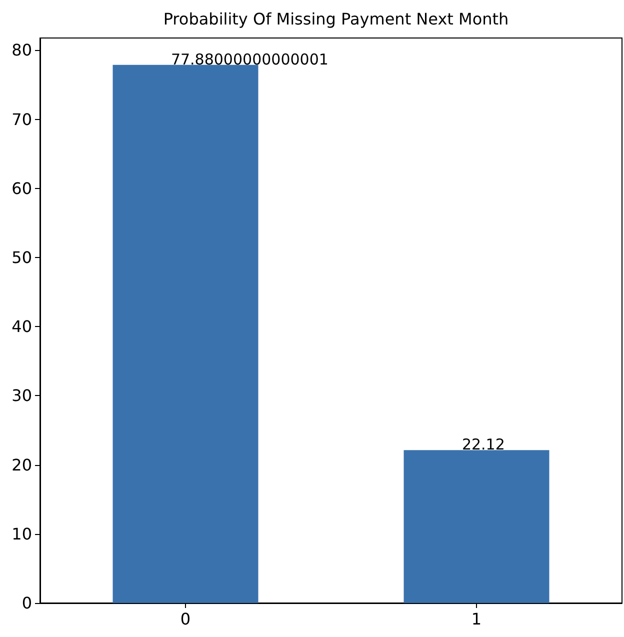 The height and width of the screenshot is (637, 624). What do you see at coordinates (22, 188) in the screenshot?
I see `y-tick-label: 60` at bounding box center [22, 188].